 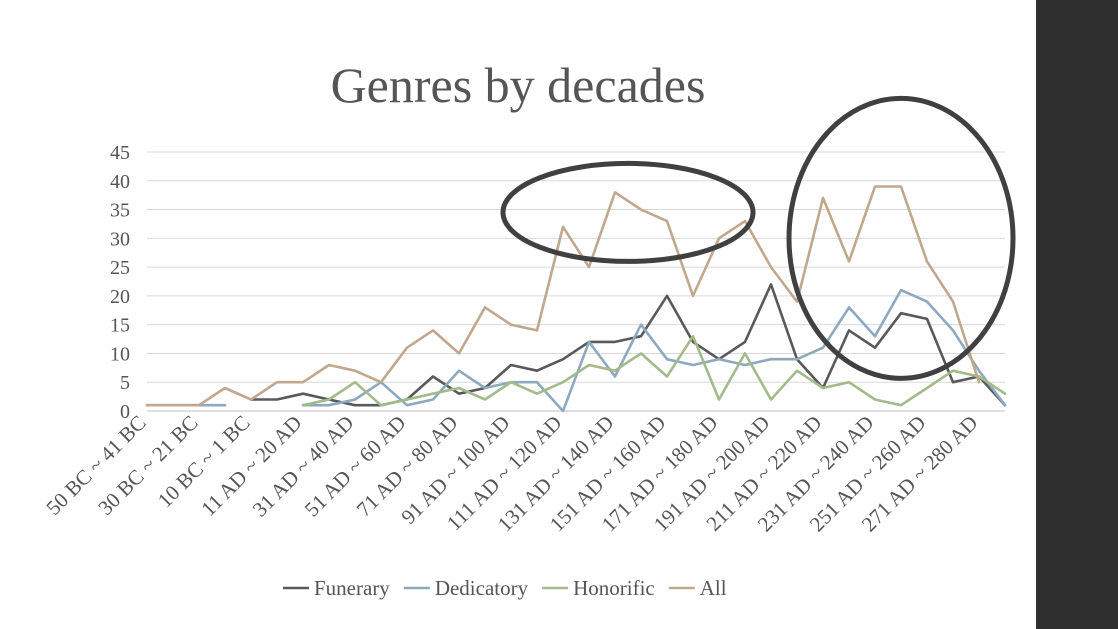 What do you see at coordinates (120, 239) in the screenshot?
I see `y-tick-label: 30` at bounding box center [120, 239].